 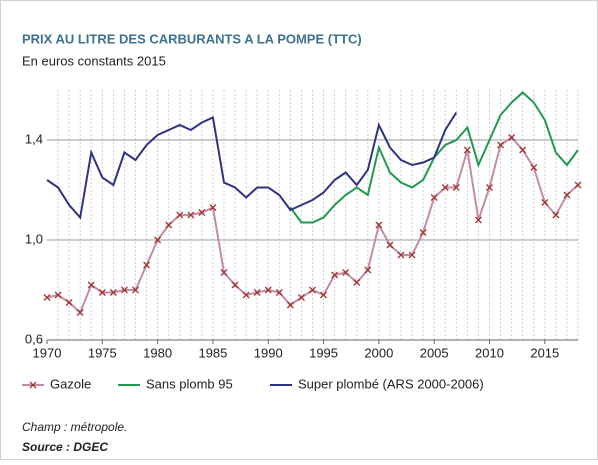 I want to click on y-tick-label: 1,4, so click(x=34, y=138).